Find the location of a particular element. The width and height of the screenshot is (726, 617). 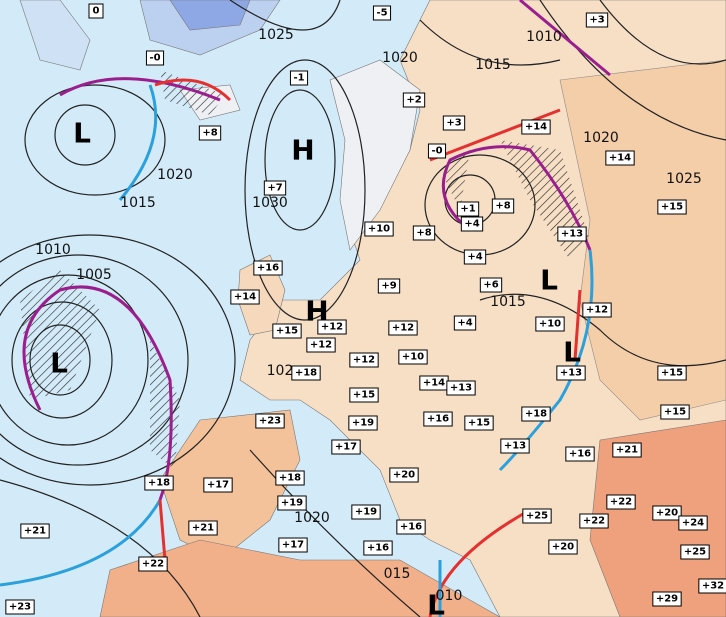

temperature-label: -0 is located at coordinates (436, 151).